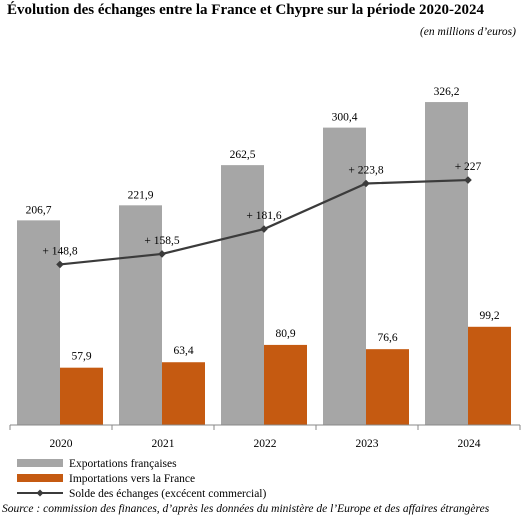  I want to click on legend-label-exports: Exportations françaises, so click(123, 464).